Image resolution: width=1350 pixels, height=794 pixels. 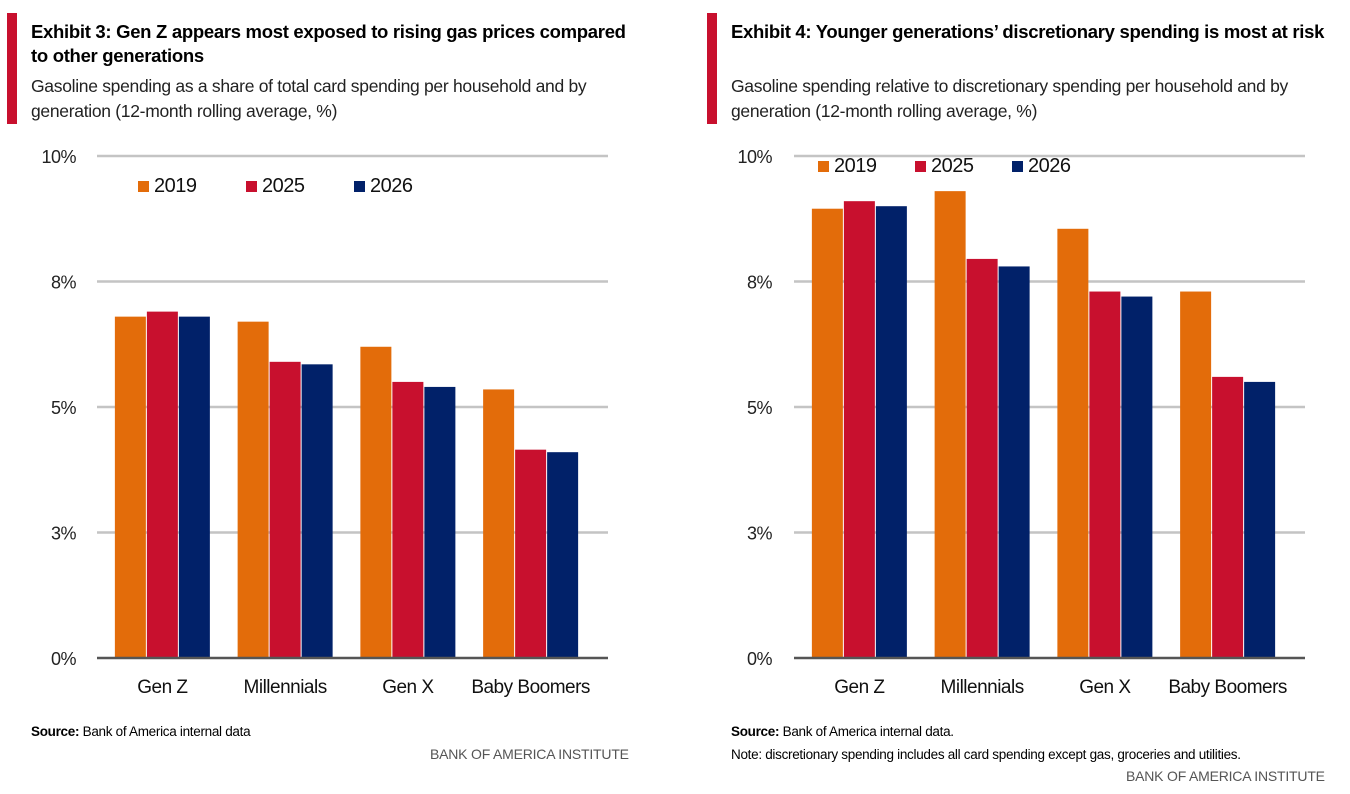 What do you see at coordinates (868, 731) in the screenshot?
I see `source-text: Bank of America internal data.` at bounding box center [868, 731].